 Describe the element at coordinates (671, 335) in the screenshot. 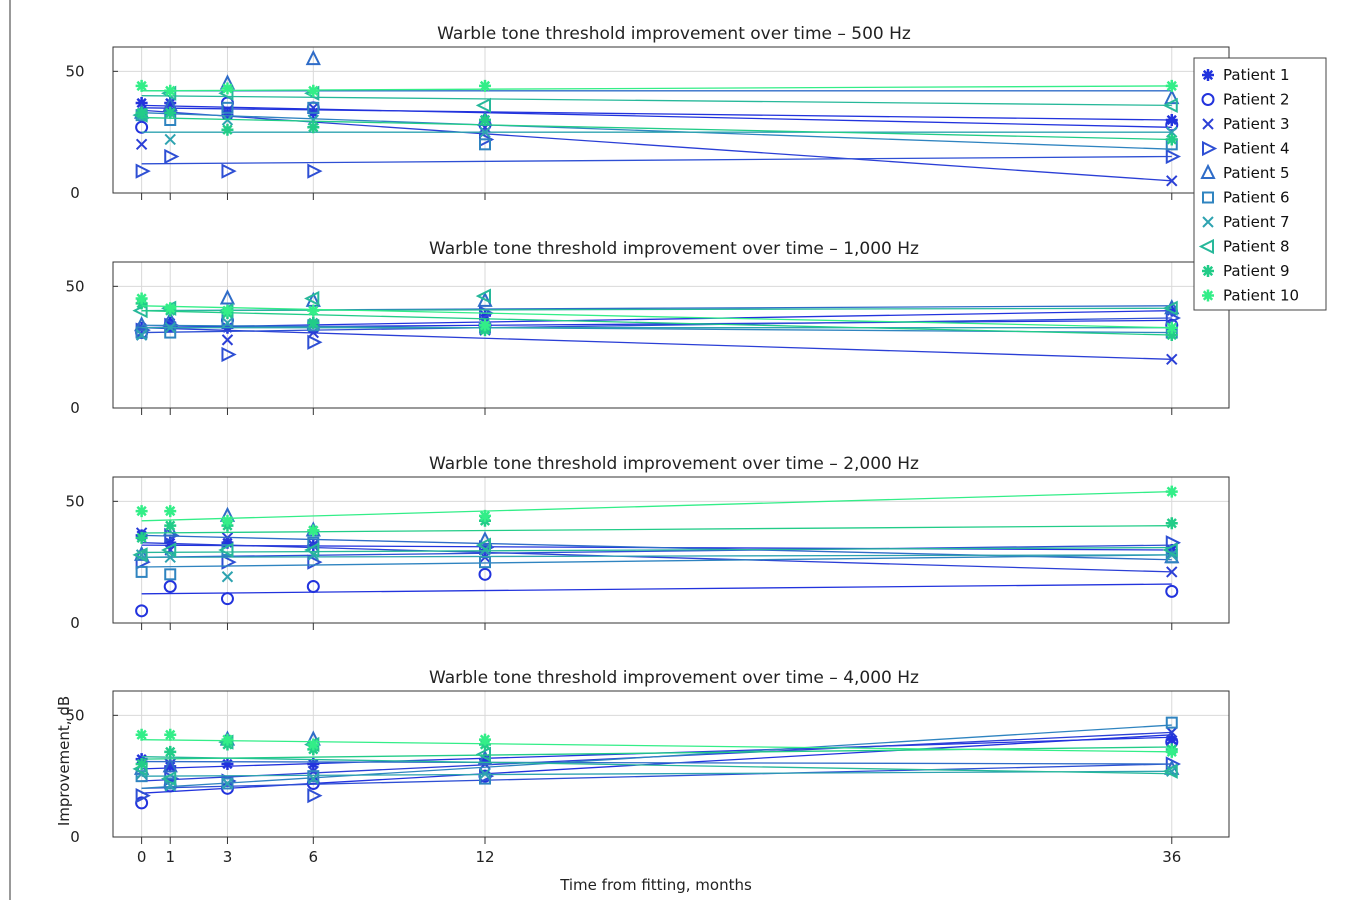

I see `plot-area` at that location.